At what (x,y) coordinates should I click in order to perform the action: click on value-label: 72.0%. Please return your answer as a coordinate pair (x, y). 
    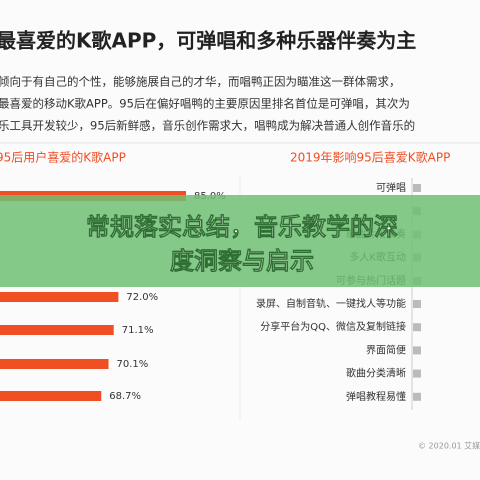
    Looking at the image, I should click on (142, 297).